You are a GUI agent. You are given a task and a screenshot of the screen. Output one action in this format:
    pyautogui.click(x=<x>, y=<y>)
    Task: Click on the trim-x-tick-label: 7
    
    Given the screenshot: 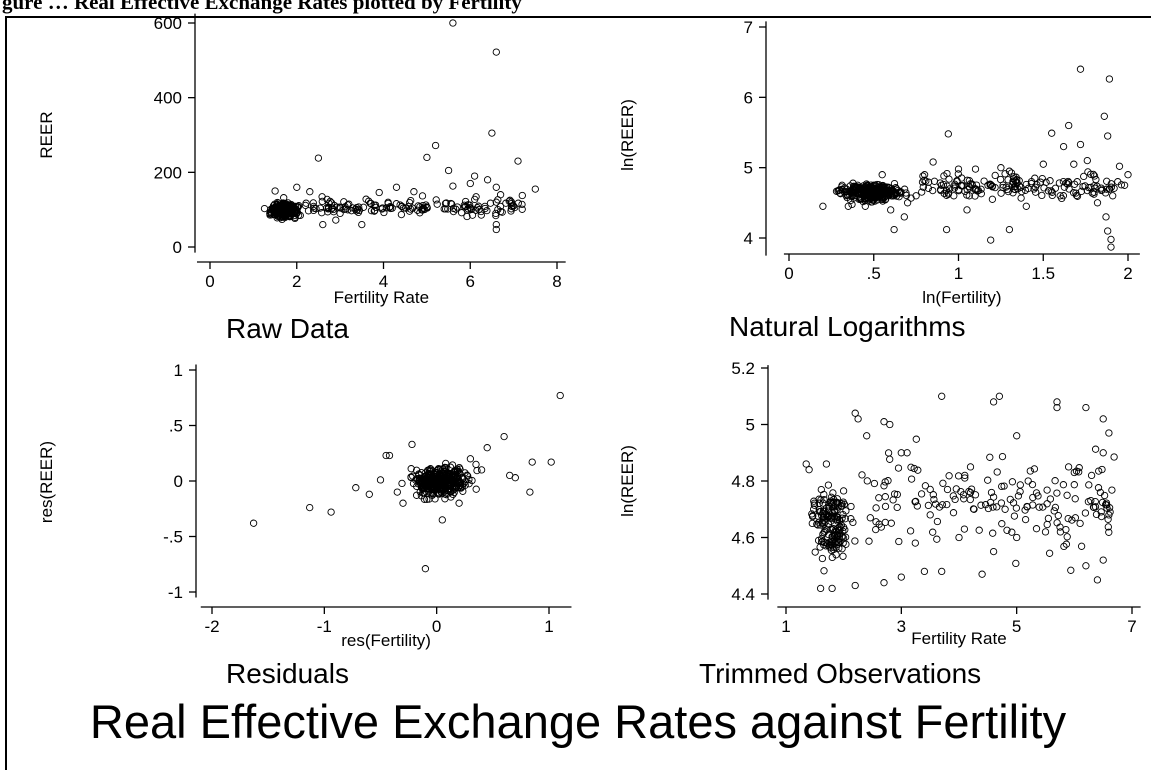 What is the action you would take?
    pyautogui.click(x=1131, y=626)
    